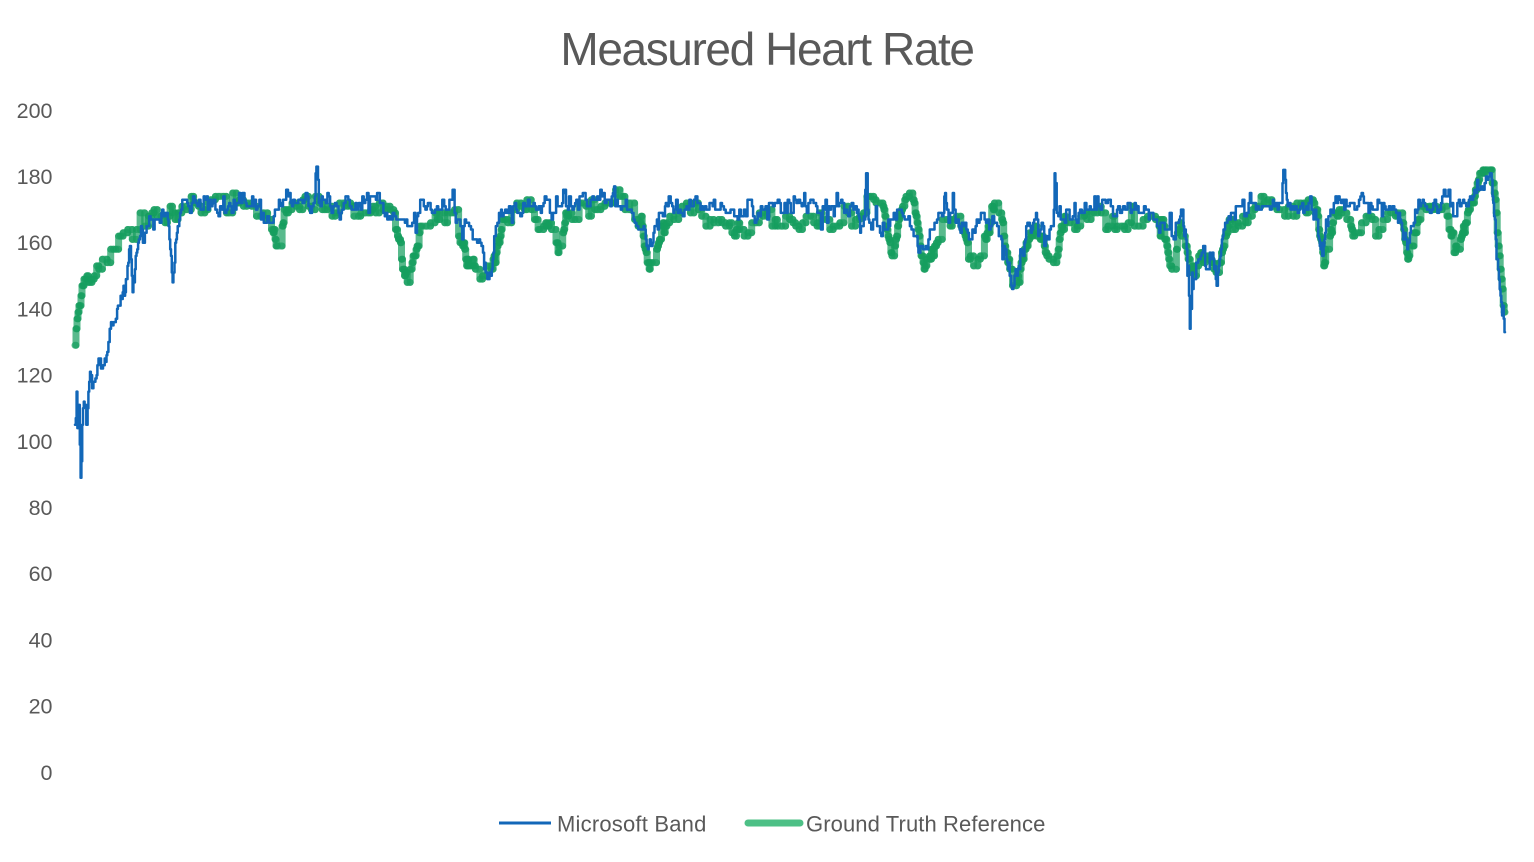  What do you see at coordinates (35, 309) in the screenshot?
I see `svg-text: 140` at bounding box center [35, 309].